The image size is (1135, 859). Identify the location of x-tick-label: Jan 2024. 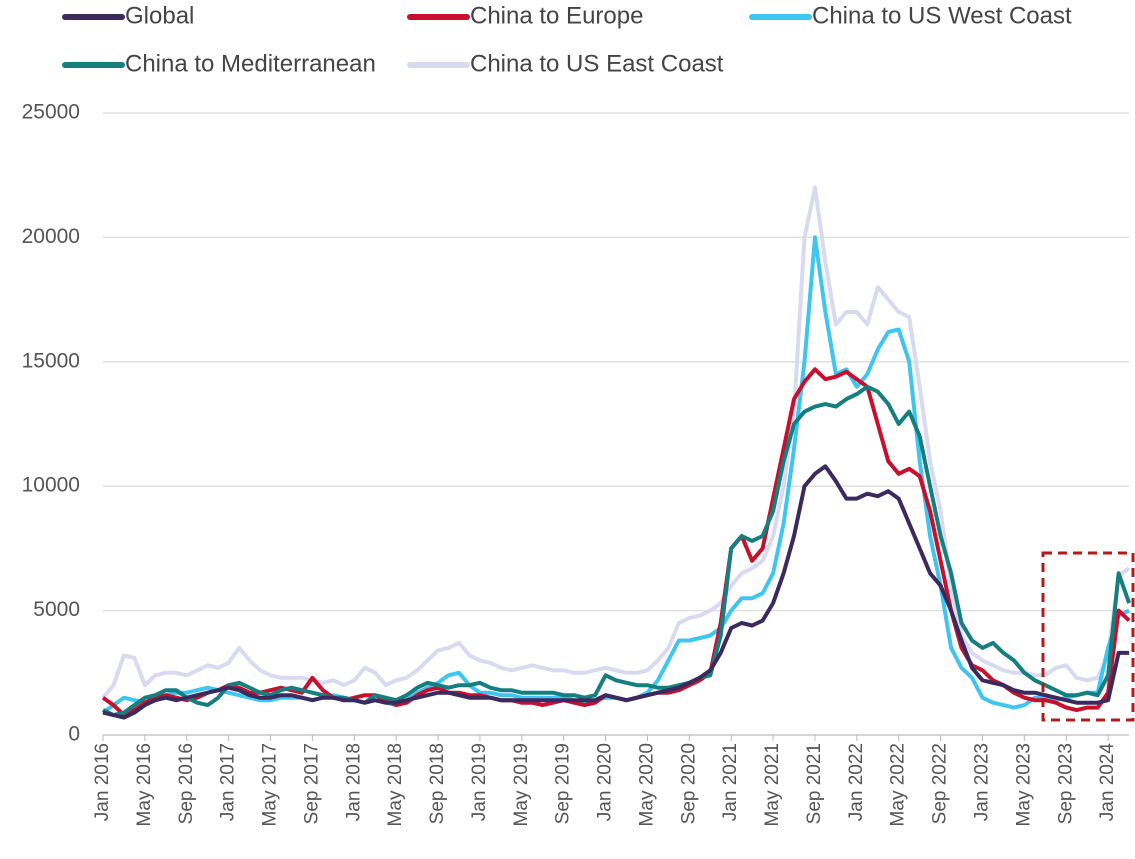
(1107, 782).